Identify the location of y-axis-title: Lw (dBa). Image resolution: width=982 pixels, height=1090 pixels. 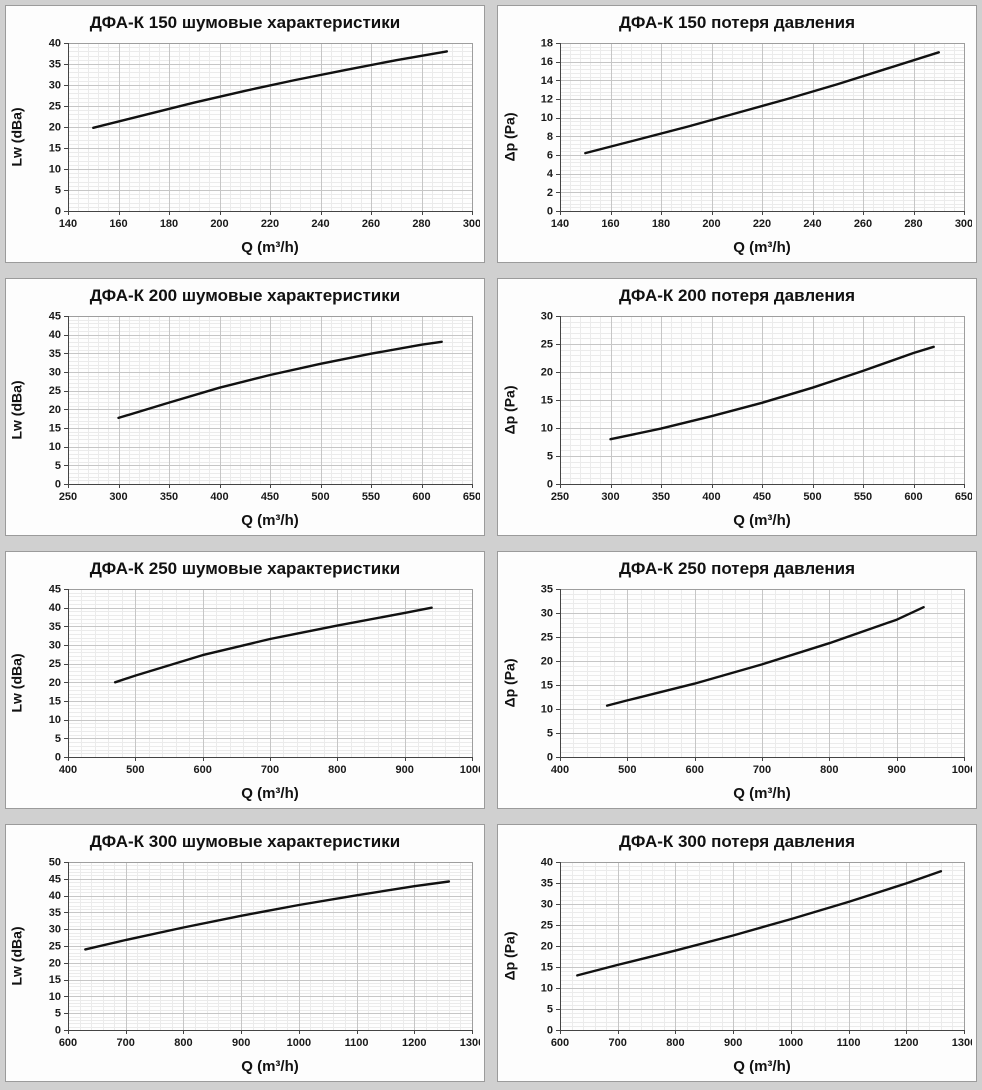
(17, 955).